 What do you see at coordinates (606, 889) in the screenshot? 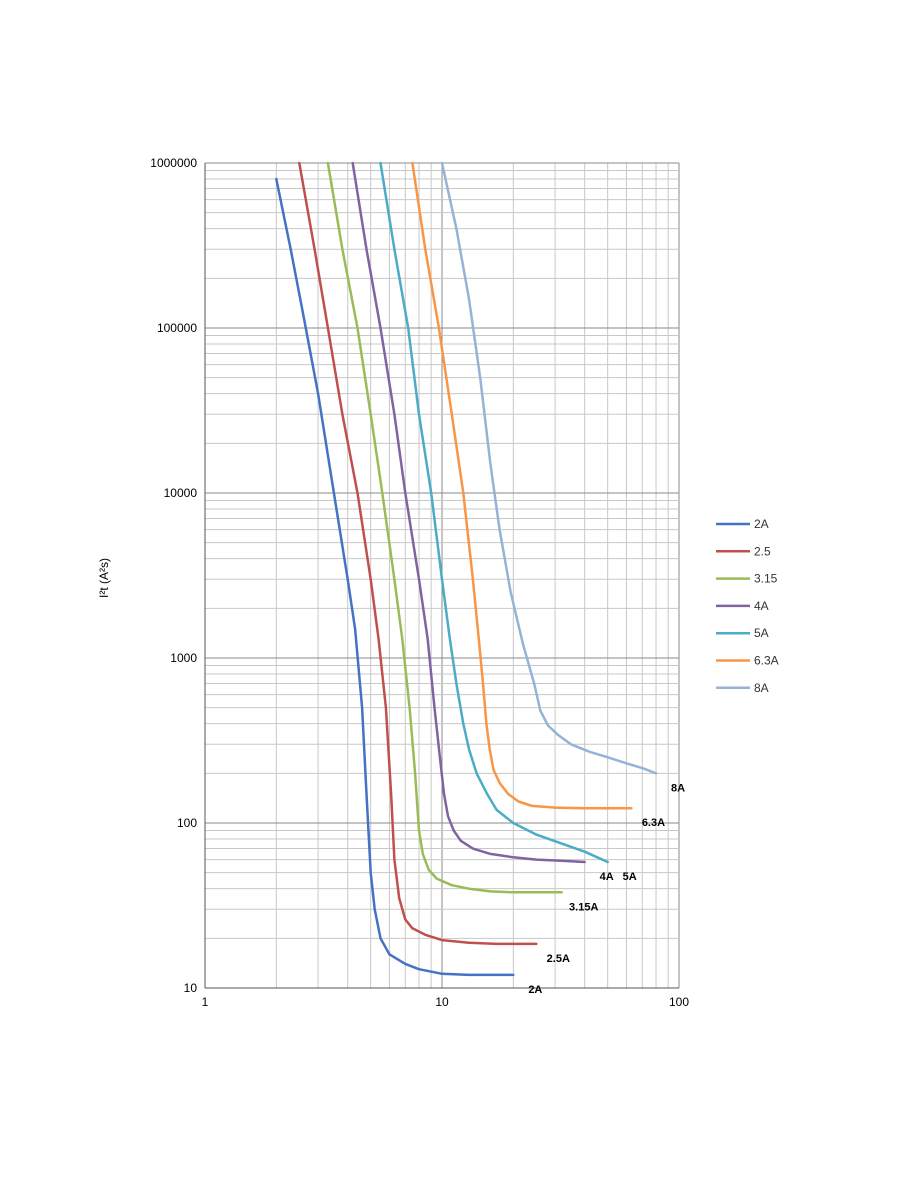
I see `end-labels: 2A 2.5A 3.15A 4A 5A 6.3A 8A` at bounding box center [606, 889].